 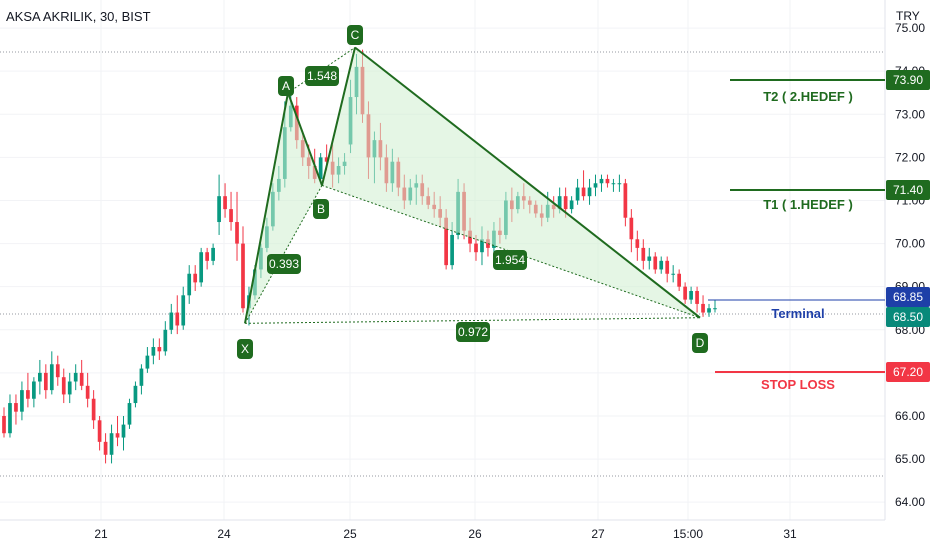 What do you see at coordinates (338, 116) in the screenshot?
I see `leg-bc` at bounding box center [338, 116].